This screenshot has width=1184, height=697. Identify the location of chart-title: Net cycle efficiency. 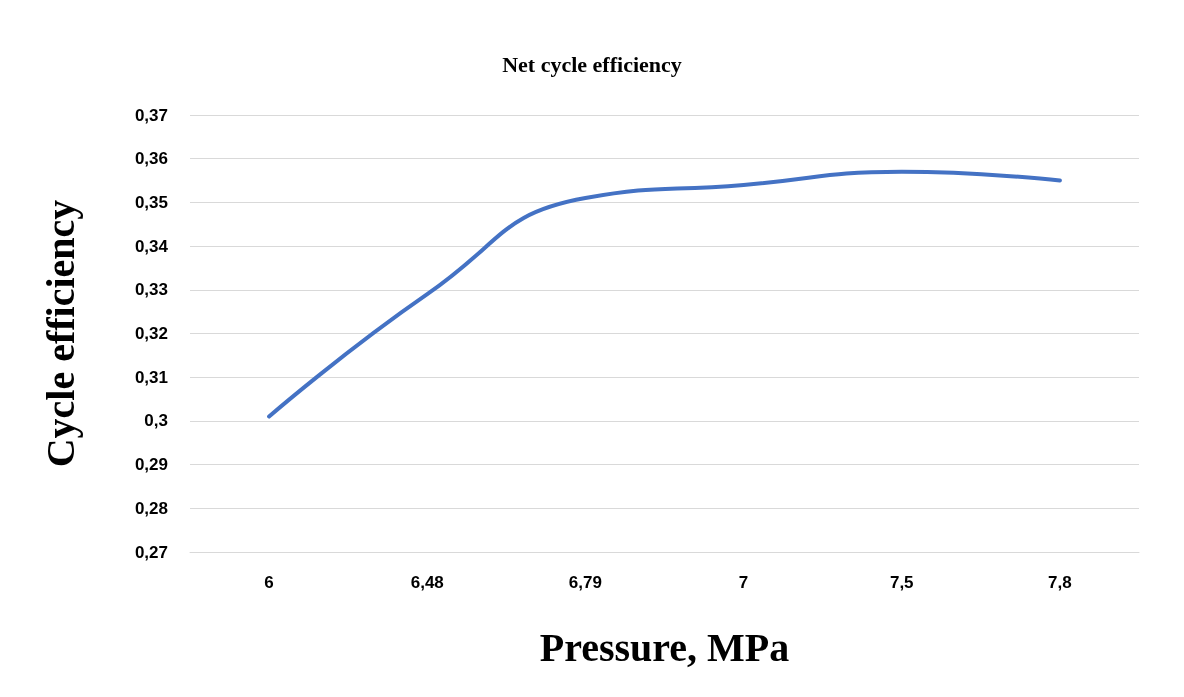
(592, 64).